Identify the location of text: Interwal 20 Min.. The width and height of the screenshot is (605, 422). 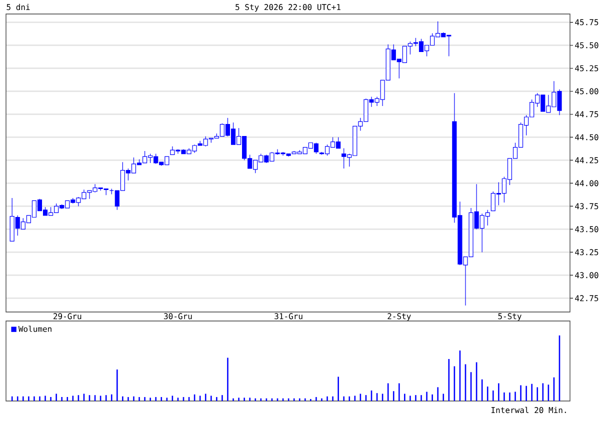
(529, 410).